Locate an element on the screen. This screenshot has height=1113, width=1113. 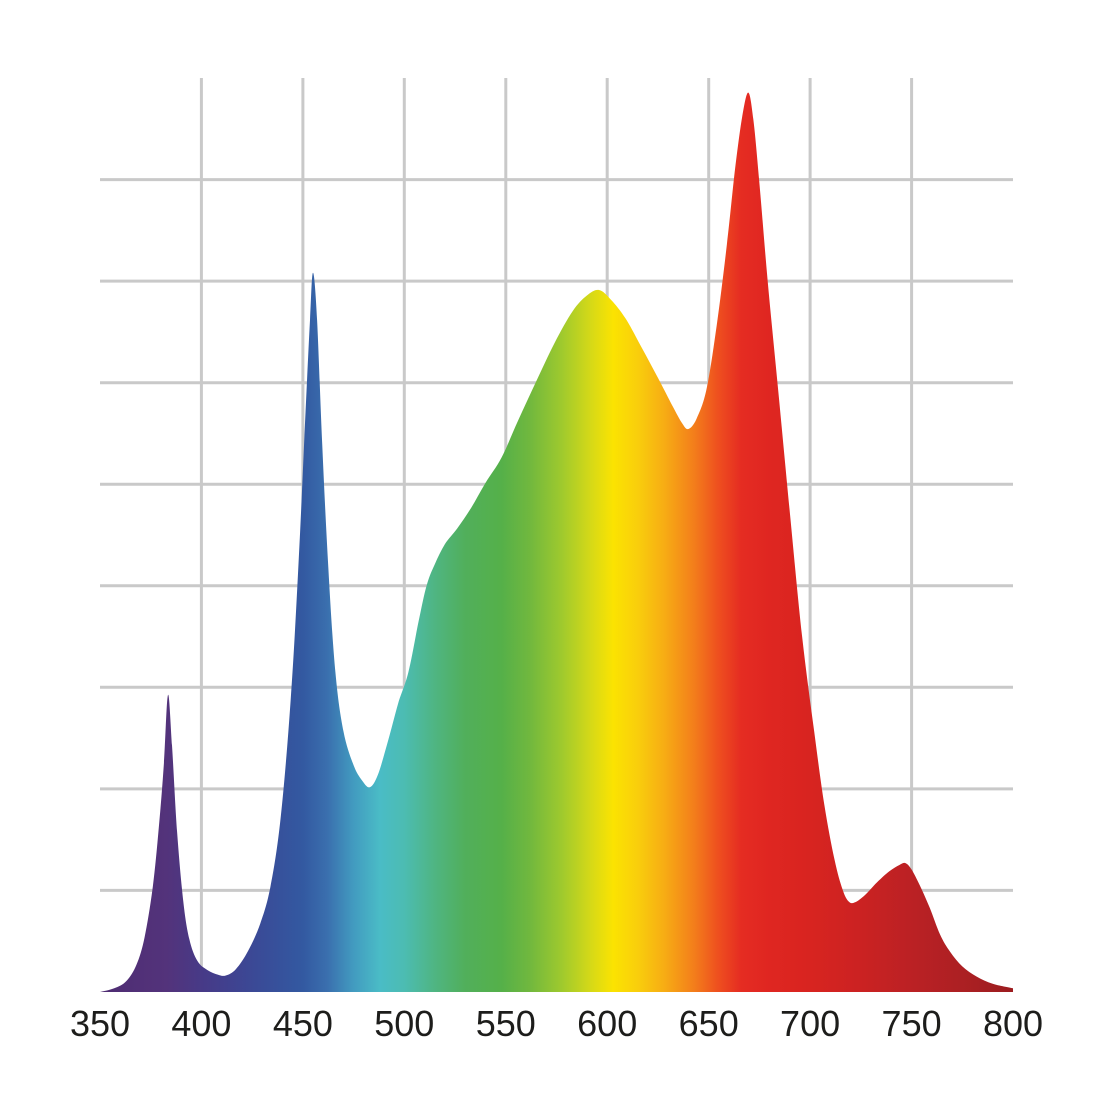
x-tick-label-500: 500 is located at coordinates (404, 1023).